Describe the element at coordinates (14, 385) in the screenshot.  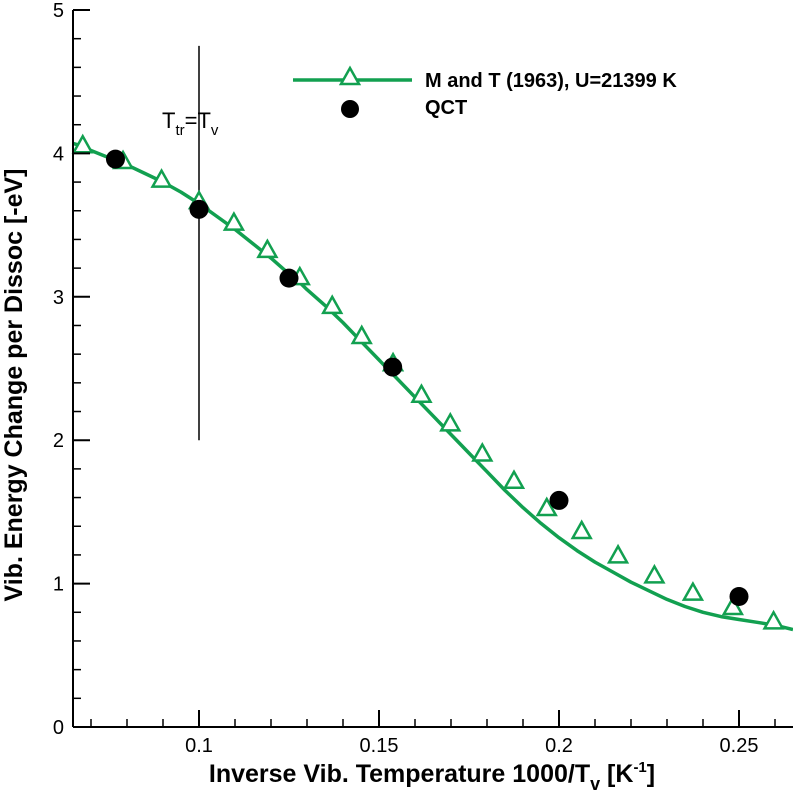
I see `y-axis-title: Vib. Energy Change per Dissoc [-eV]` at that location.